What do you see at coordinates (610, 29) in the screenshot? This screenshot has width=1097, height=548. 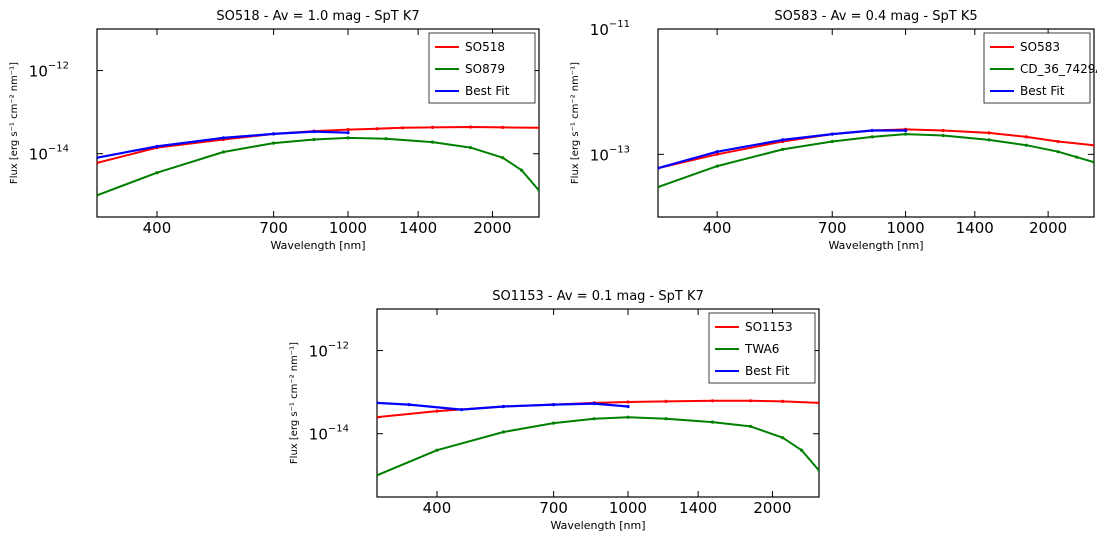 I see `y-tick-label: 10−11` at bounding box center [610, 29].